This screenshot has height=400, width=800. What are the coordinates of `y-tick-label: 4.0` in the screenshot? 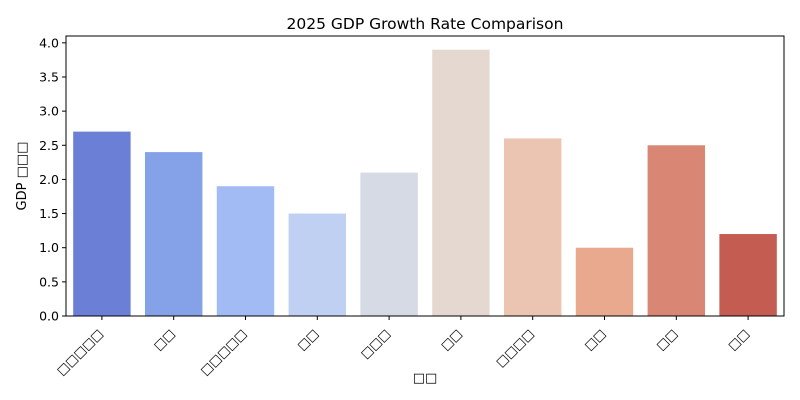 It's located at (49, 42).